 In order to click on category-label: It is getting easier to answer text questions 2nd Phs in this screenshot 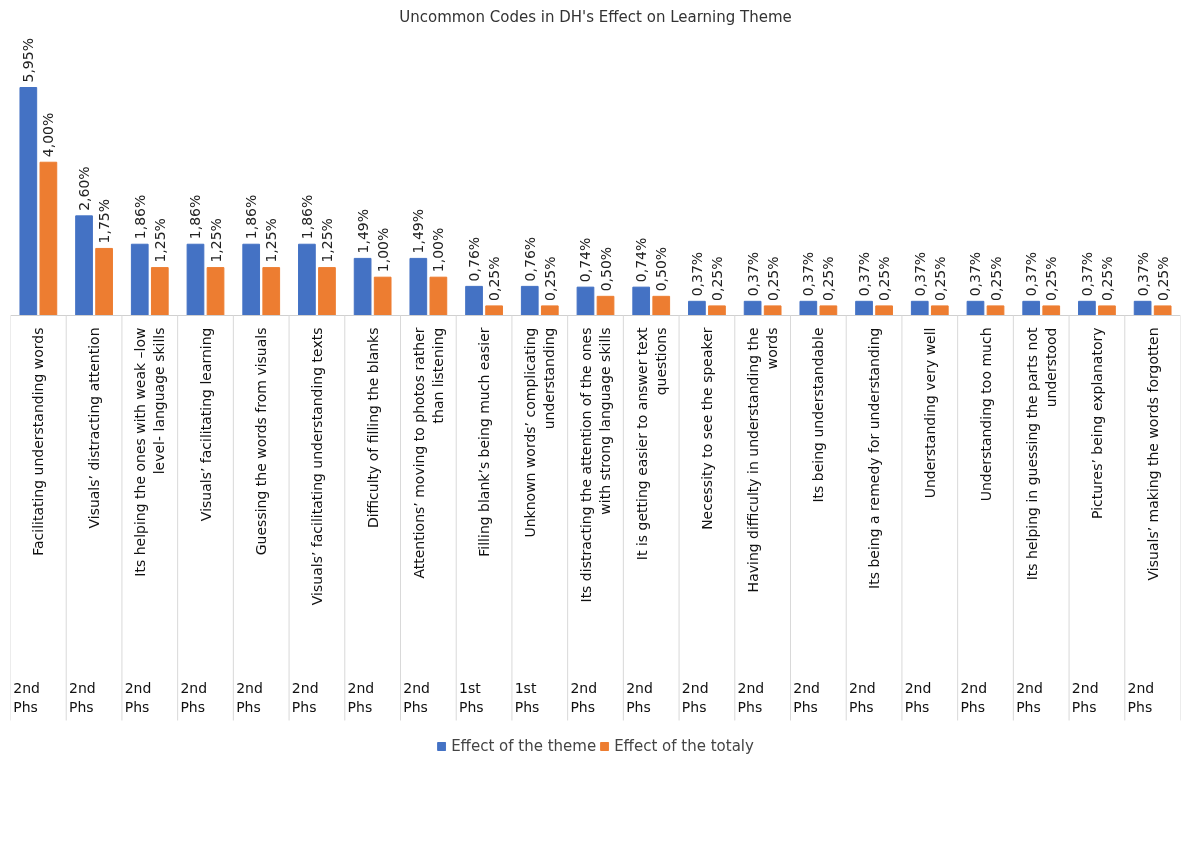, I will do `click(647, 521)`.